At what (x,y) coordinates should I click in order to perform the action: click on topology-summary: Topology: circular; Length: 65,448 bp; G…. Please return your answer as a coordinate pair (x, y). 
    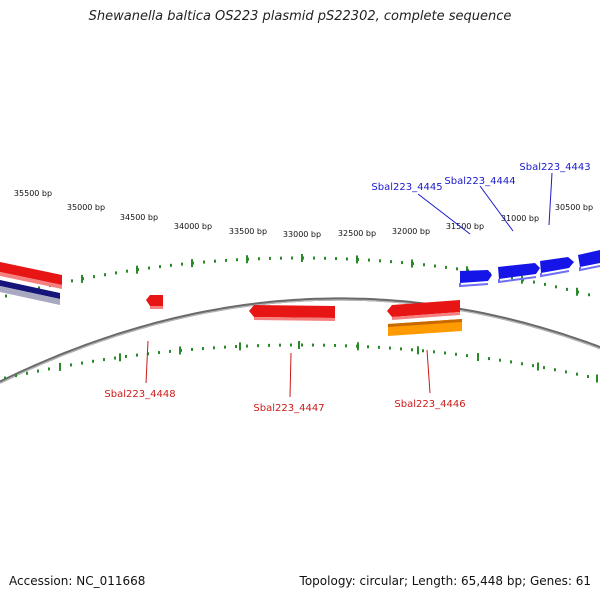
    Looking at the image, I should click on (445, 581).